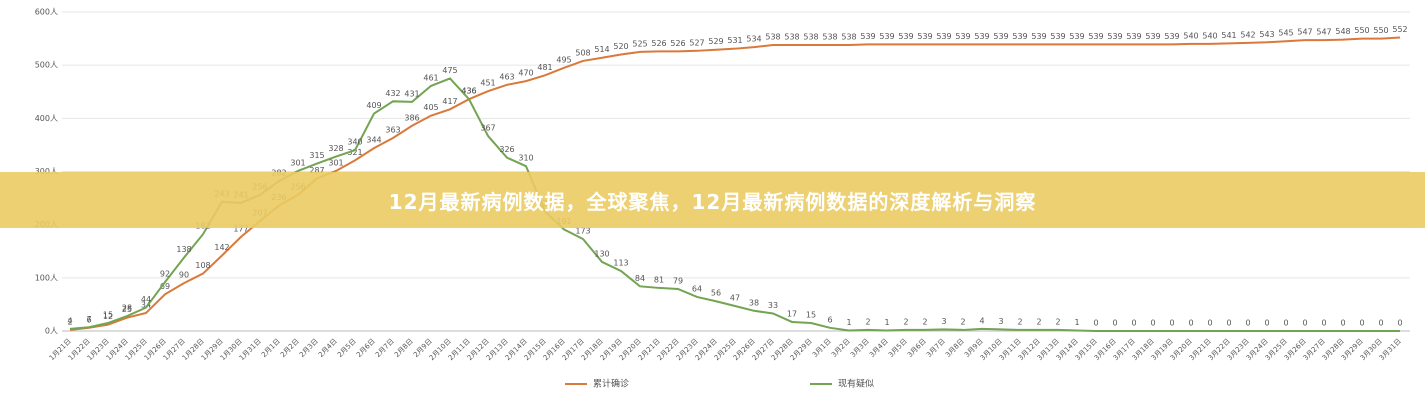  Describe the element at coordinates (108, 316) in the screenshot. I see `data-label: 12` at that location.